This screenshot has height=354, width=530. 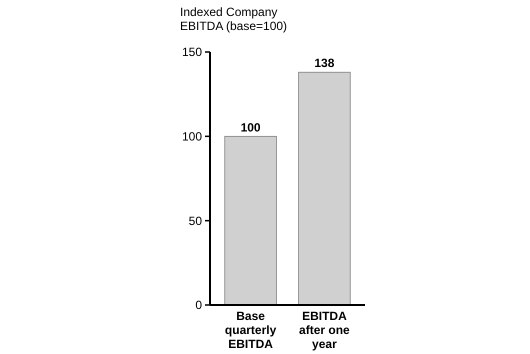 What do you see at coordinates (234, 19) in the screenshot?
I see `y-axis-title: Indexed Company EBITDA (base=100)` at bounding box center [234, 19].